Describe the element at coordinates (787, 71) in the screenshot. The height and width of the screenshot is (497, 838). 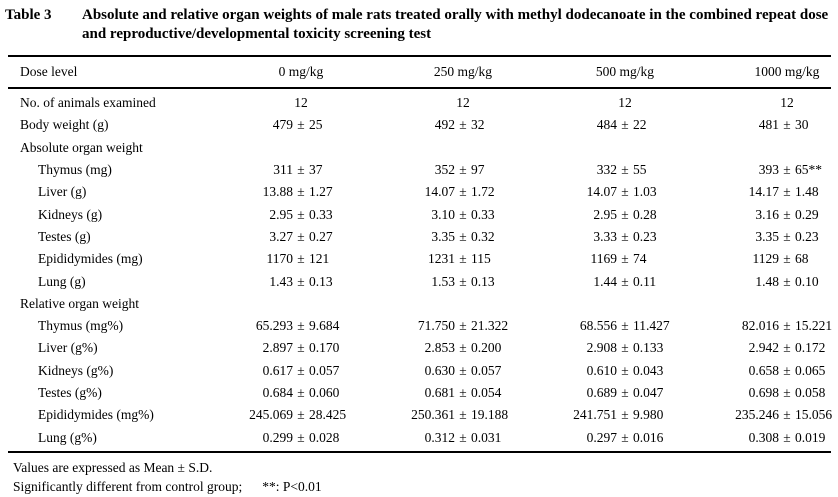
I see `column-header-dose-3: 1000 mg/kg` at that location.